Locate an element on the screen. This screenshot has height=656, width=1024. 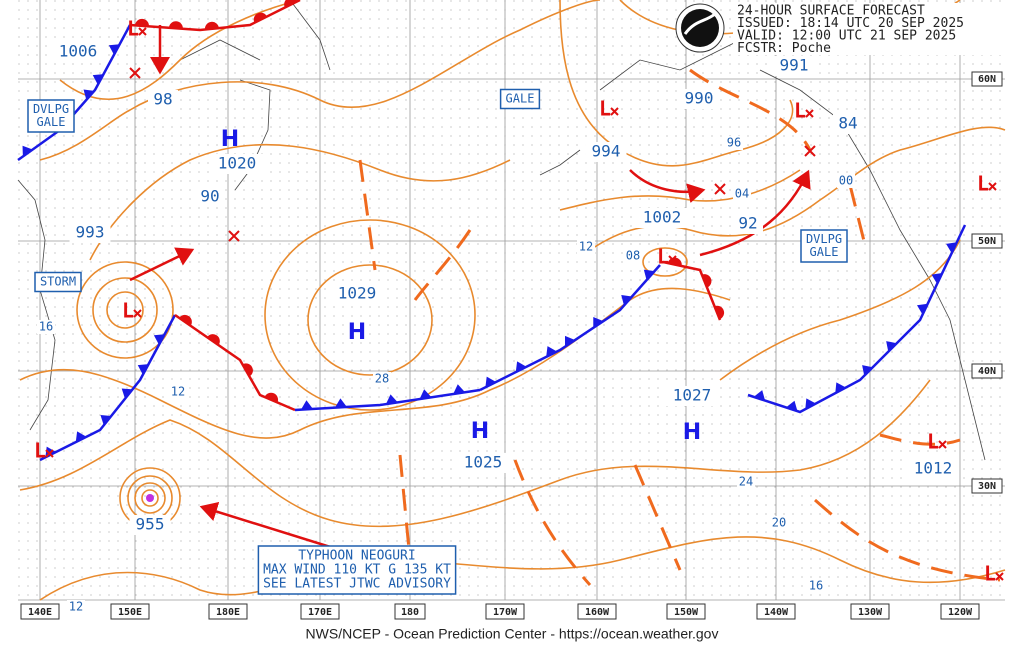
warning-text: STORM is located at coordinates (58, 282).